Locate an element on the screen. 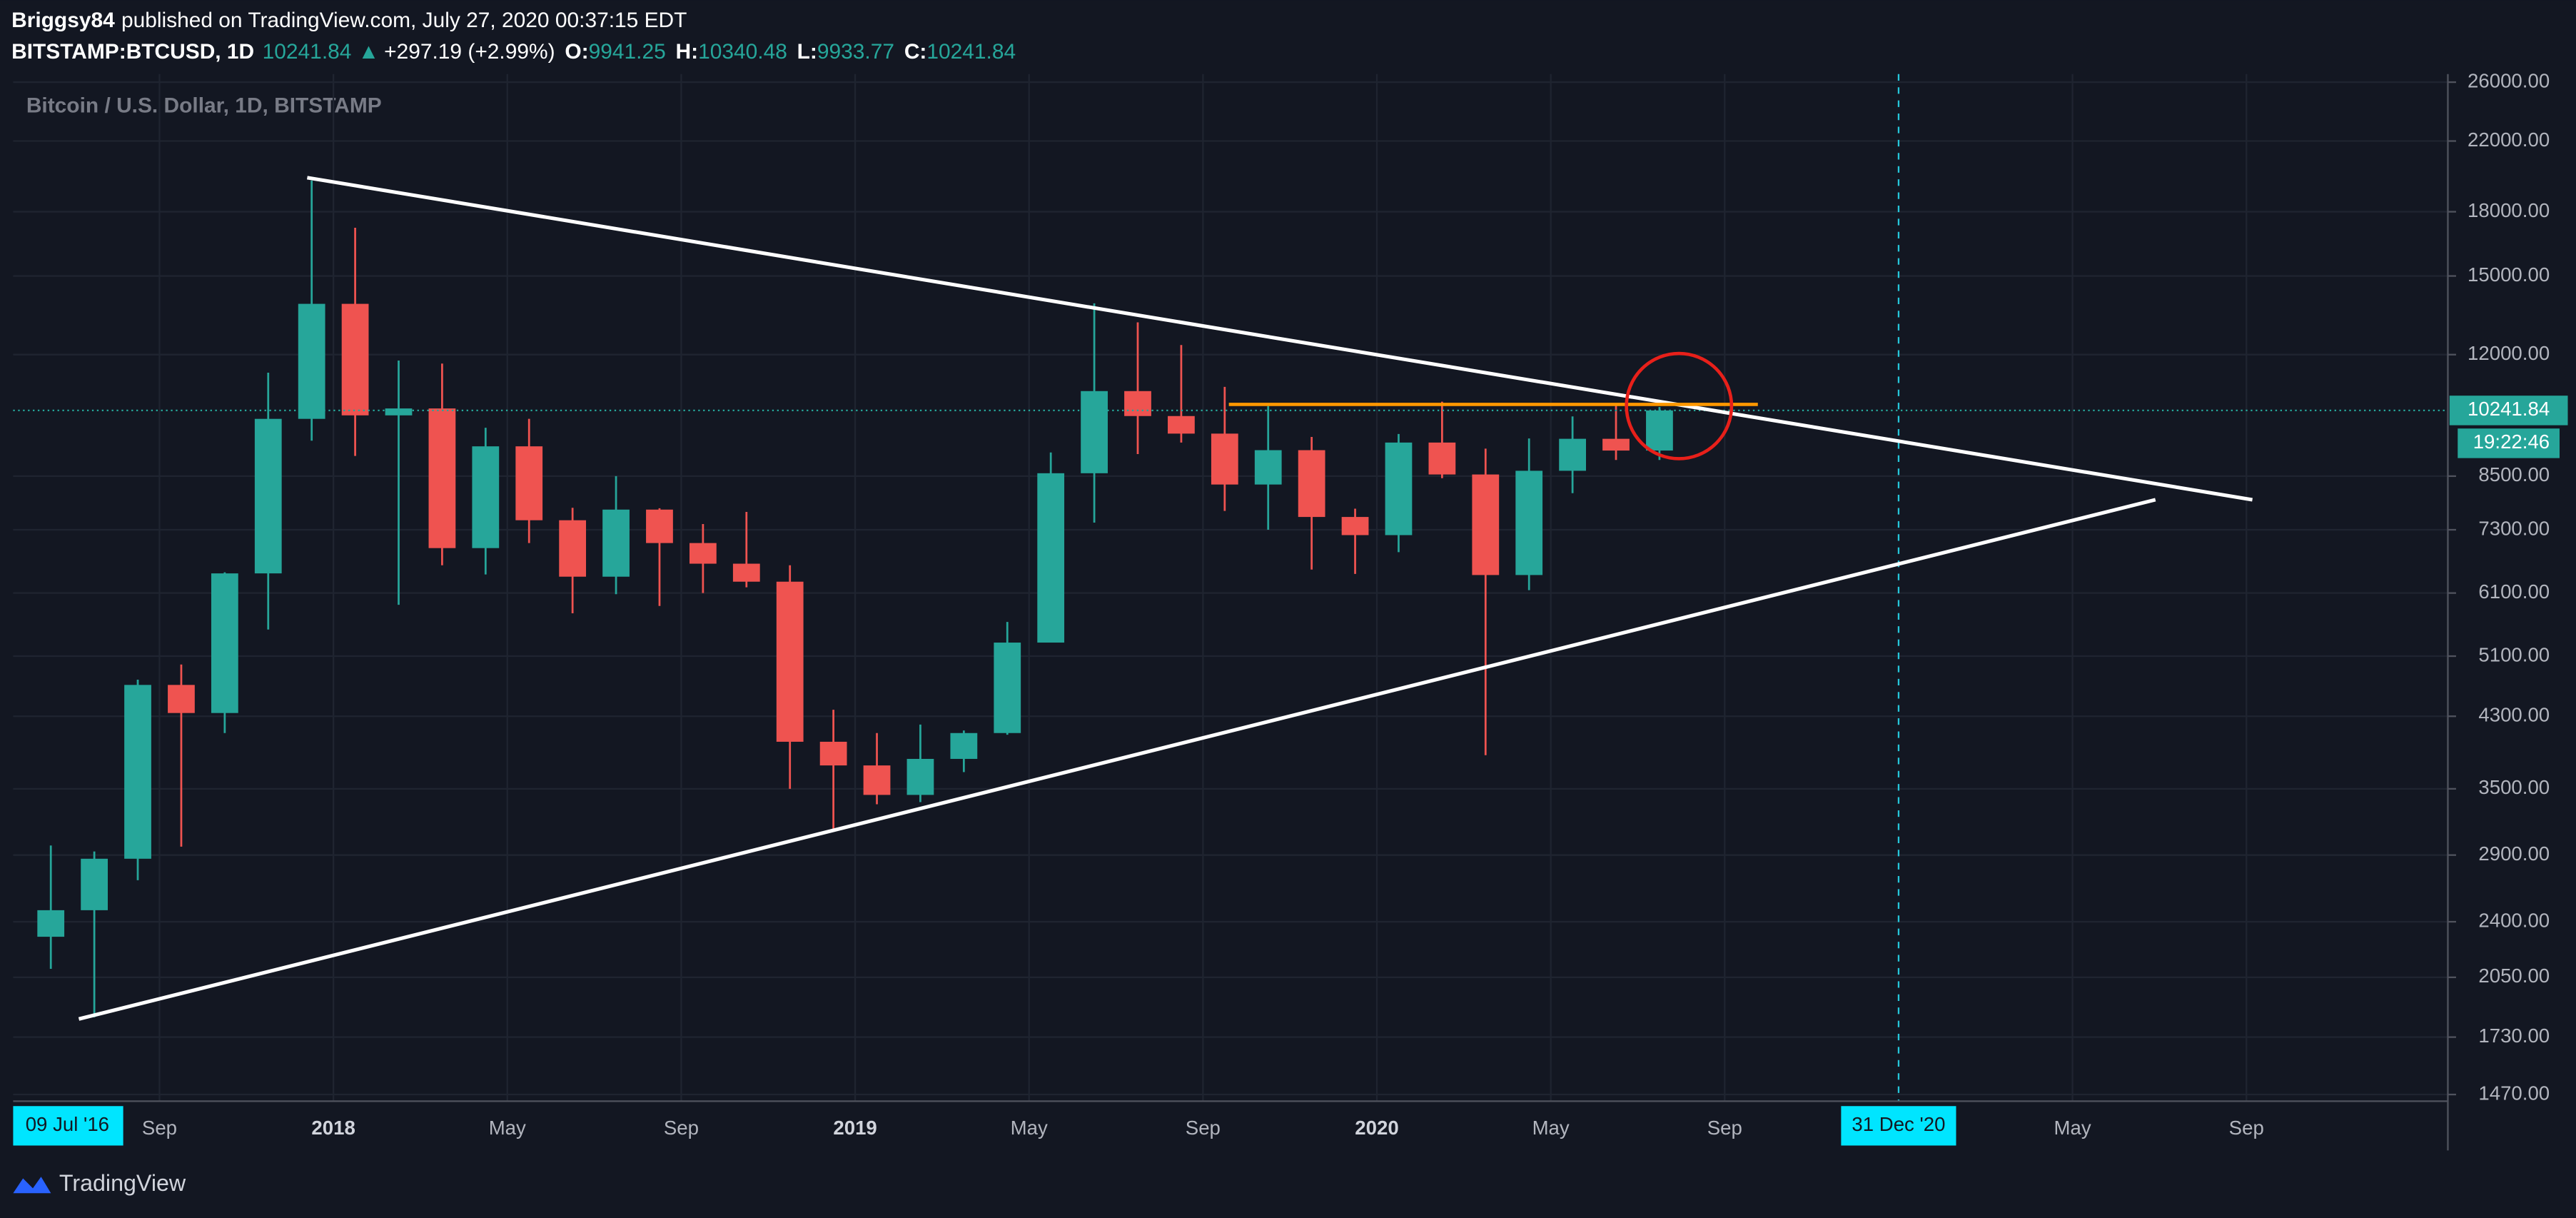 Image resolution: width=2576 pixels, height=1218 pixels. symbol: BITSTAMP:BTCUSD, 1D is located at coordinates (132, 52).